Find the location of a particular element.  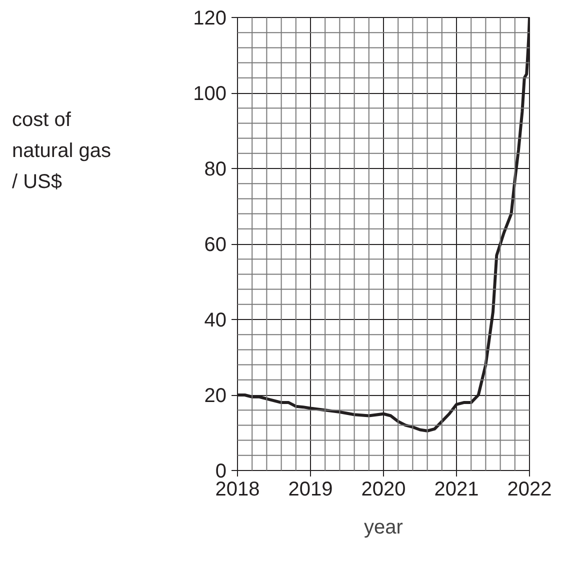

y-tick-label: 100 is located at coordinates (210, 94).